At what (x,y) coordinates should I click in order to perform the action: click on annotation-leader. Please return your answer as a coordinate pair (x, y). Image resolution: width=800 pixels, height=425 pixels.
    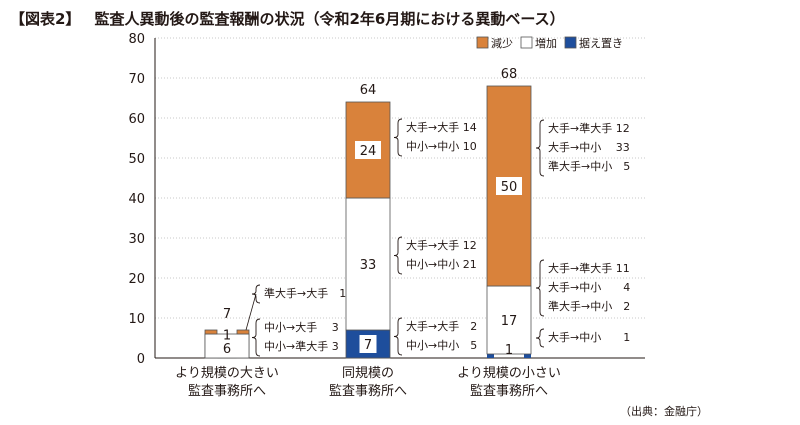
    Looking at the image, I should click on (251, 312).